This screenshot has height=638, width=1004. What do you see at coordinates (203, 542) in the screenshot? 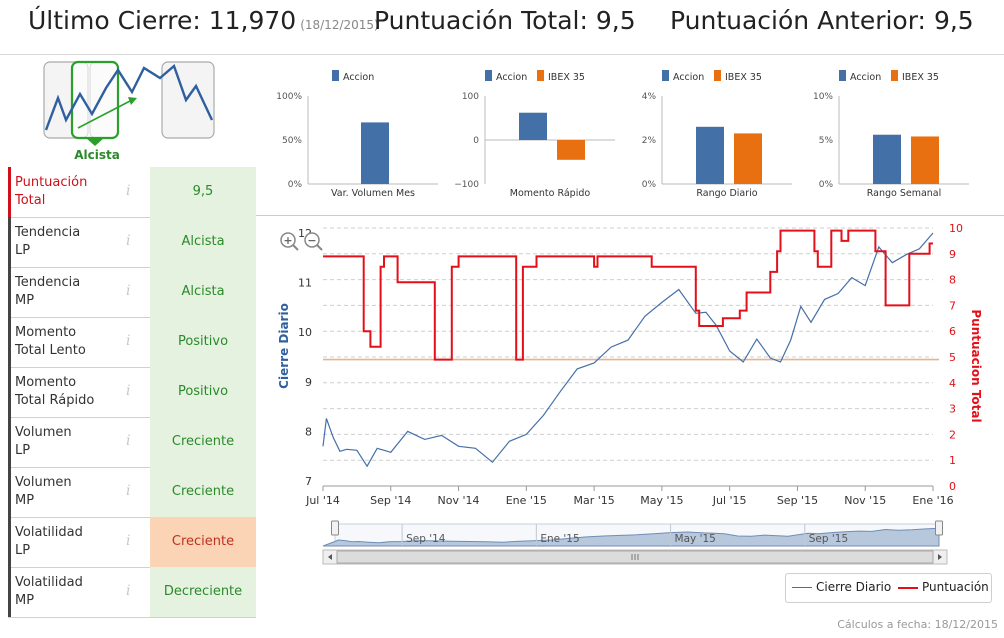
I see `indicator-value: Creciente` at bounding box center [203, 542].